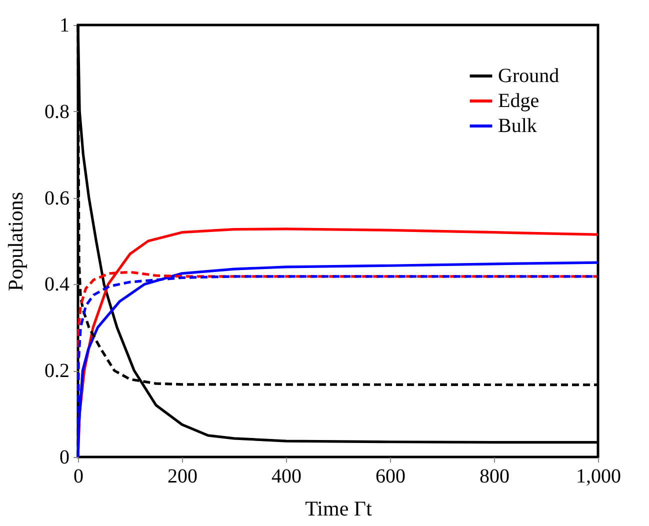 This screenshot has width=649, height=526. I want to click on y-tick-label: 0.2, so click(57, 371).